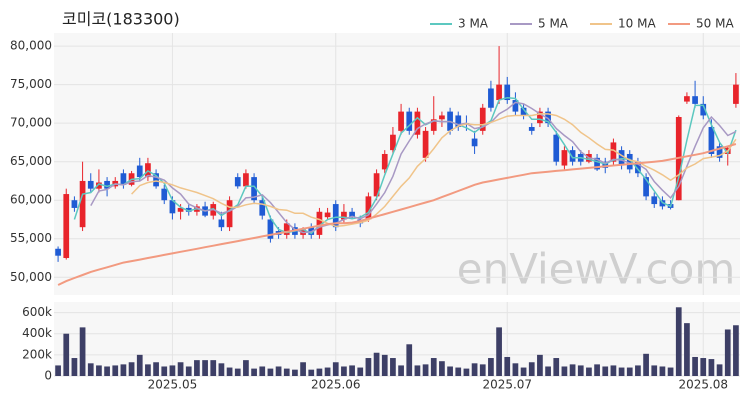 This screenshot has height=400, width=750. What do you see at coordinates (31, 161) in the screenshot?
I see `y-tick-label: 65,000` at bounding box center [31, 161].